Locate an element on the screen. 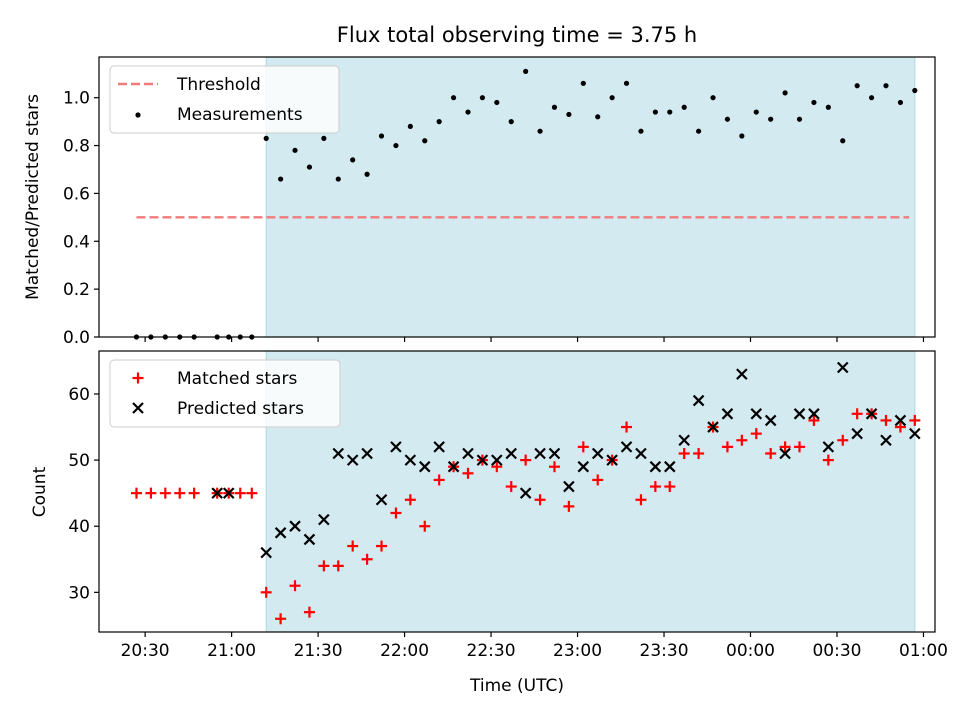  x-tick-label: 00:00 is located at coordinates (750, 651).